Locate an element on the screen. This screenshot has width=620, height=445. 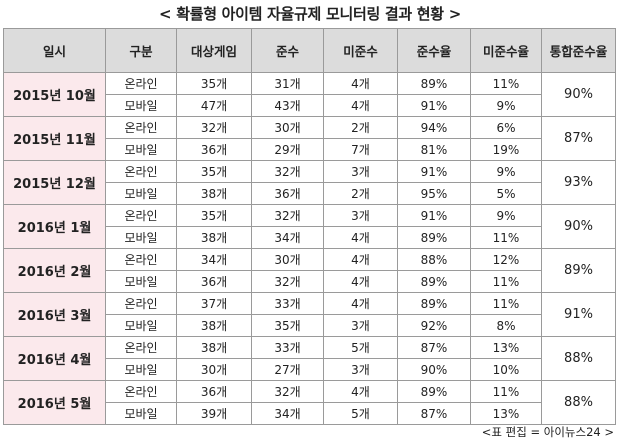
table-row: 모바일 36개 29개 7개 81% 19% is located at coordinates (310, 149).